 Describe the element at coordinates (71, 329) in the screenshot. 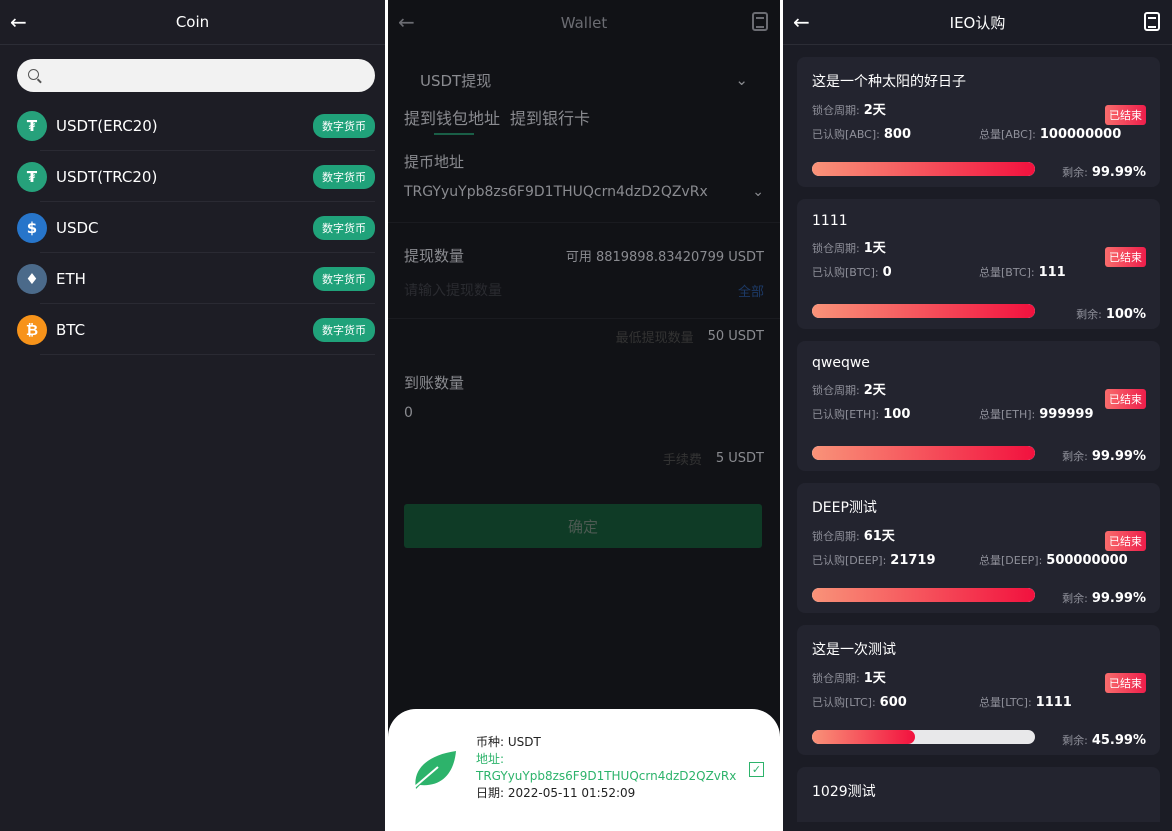

I see `coin-name: BTC` at that location.